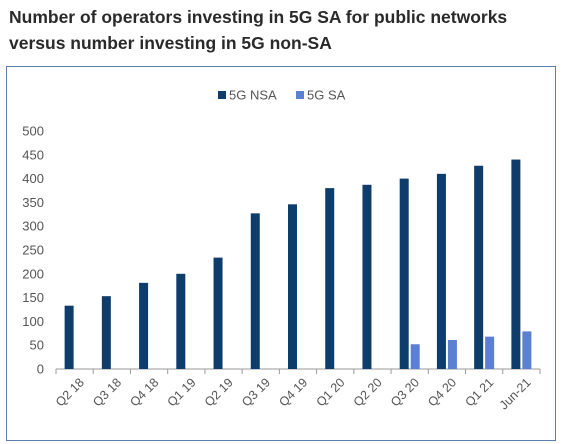 The width and height of the screenshot is (563, 444). What do you see at coordinates (515, 393) in the screenshot?
I see `x-category-label: Jun-21` at bounding box center [515, 393].